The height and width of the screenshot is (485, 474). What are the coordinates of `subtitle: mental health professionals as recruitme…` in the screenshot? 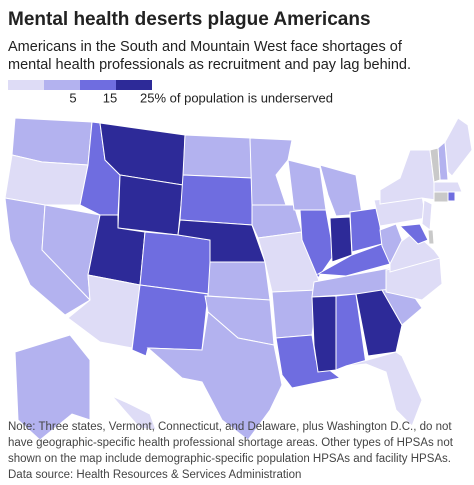 It's located at (209, 65).